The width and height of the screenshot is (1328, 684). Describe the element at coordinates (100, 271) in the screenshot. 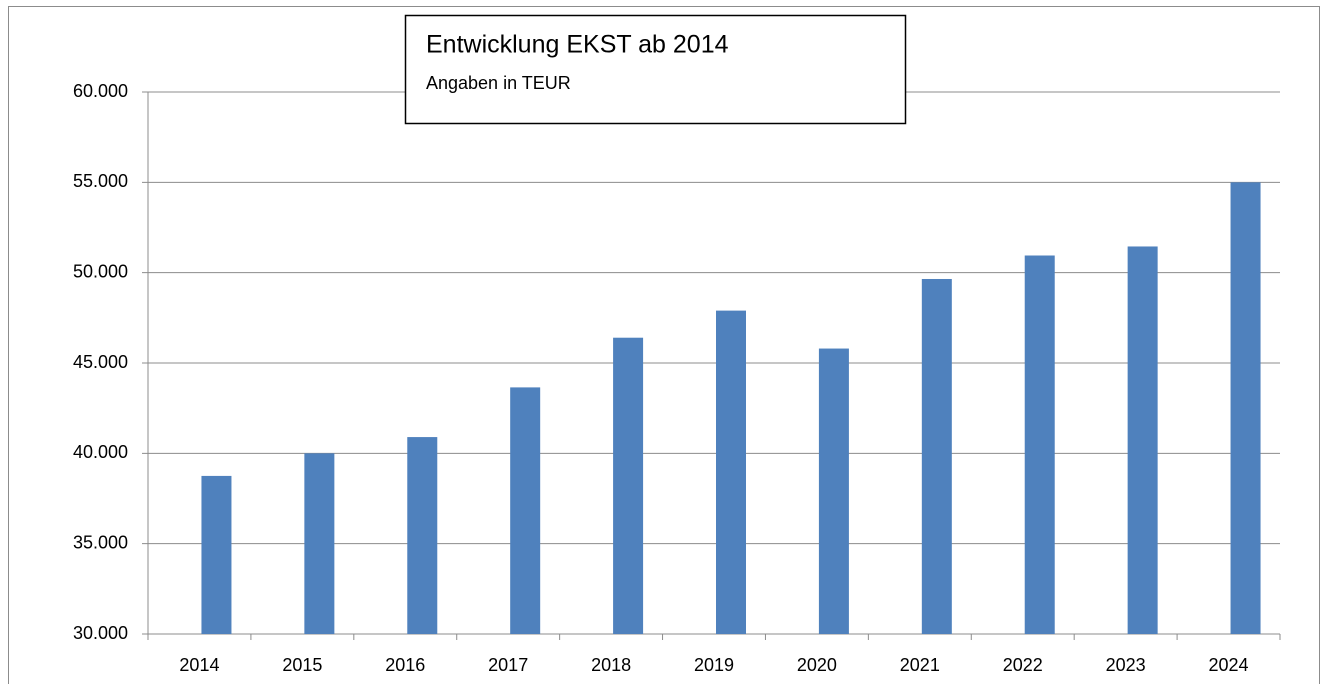

I see `y-tick-label: 50.000` at that location.